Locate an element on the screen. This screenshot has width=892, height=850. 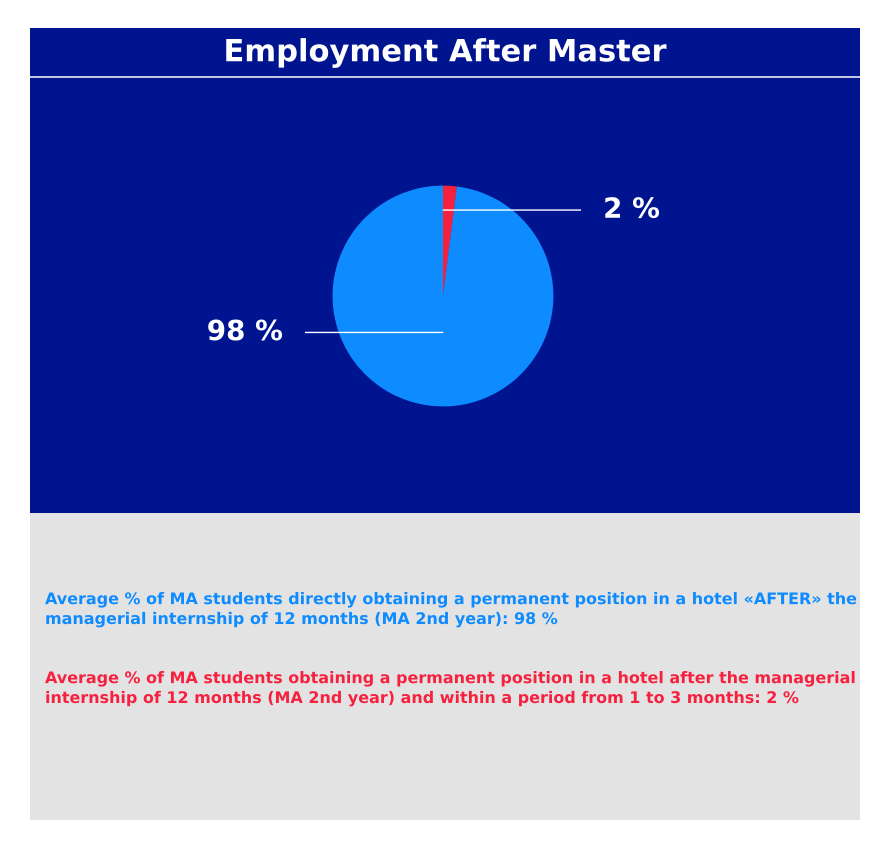
chart-title: Employment After Master is located at coordinates (446, 53).